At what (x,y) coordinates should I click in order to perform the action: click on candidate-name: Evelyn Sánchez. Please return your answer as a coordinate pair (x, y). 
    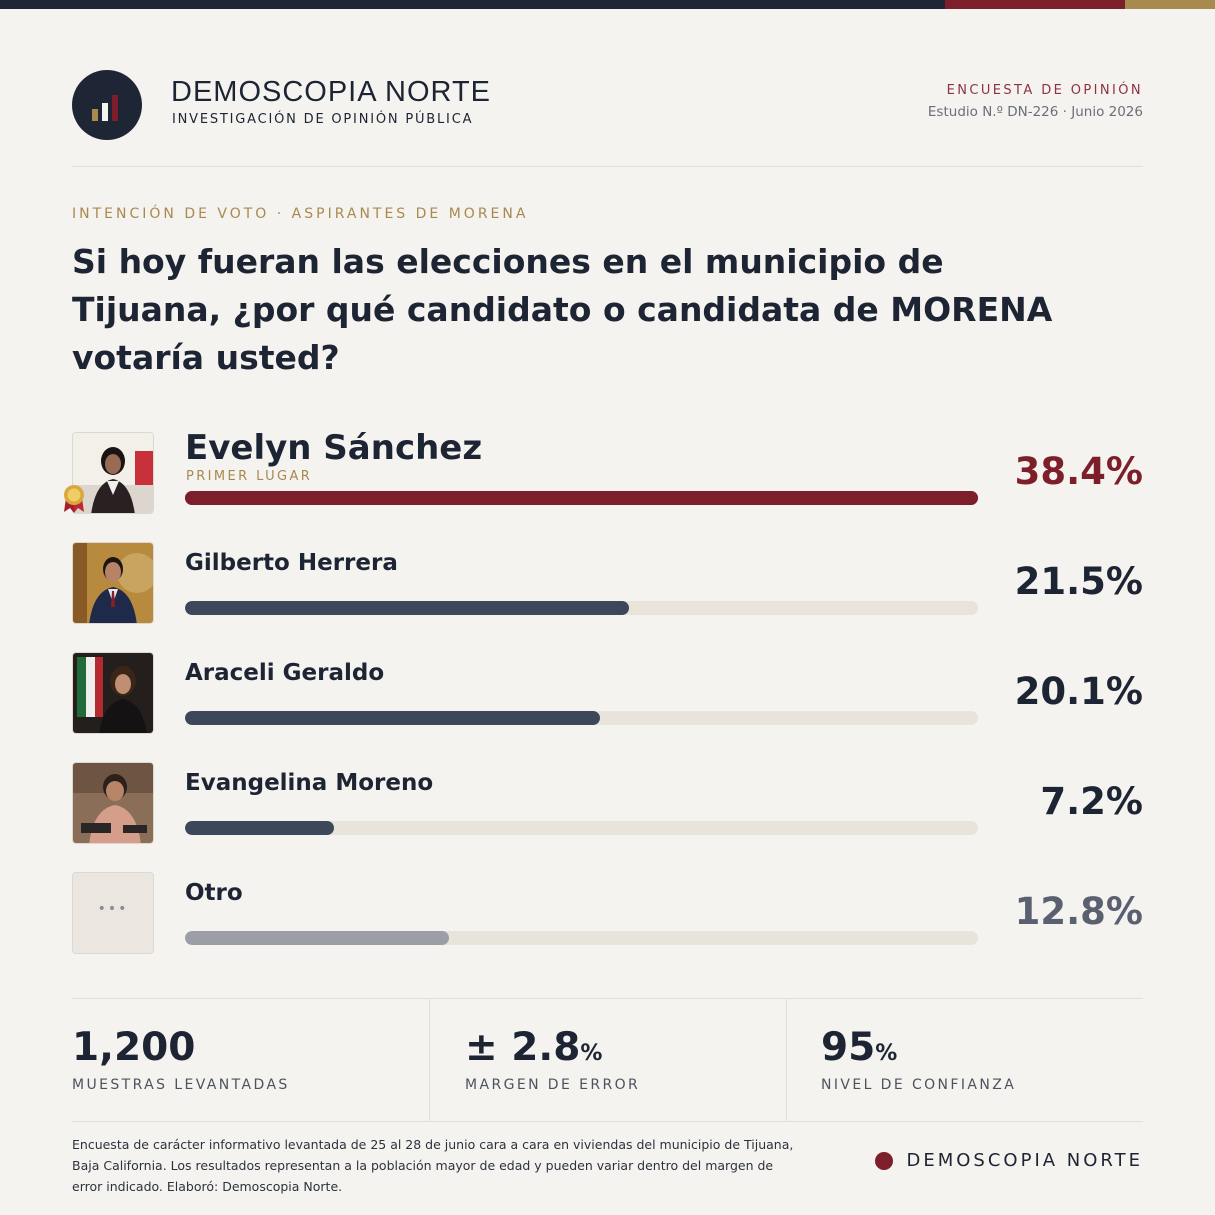
    Looking at the image, I should click on (334, 448).